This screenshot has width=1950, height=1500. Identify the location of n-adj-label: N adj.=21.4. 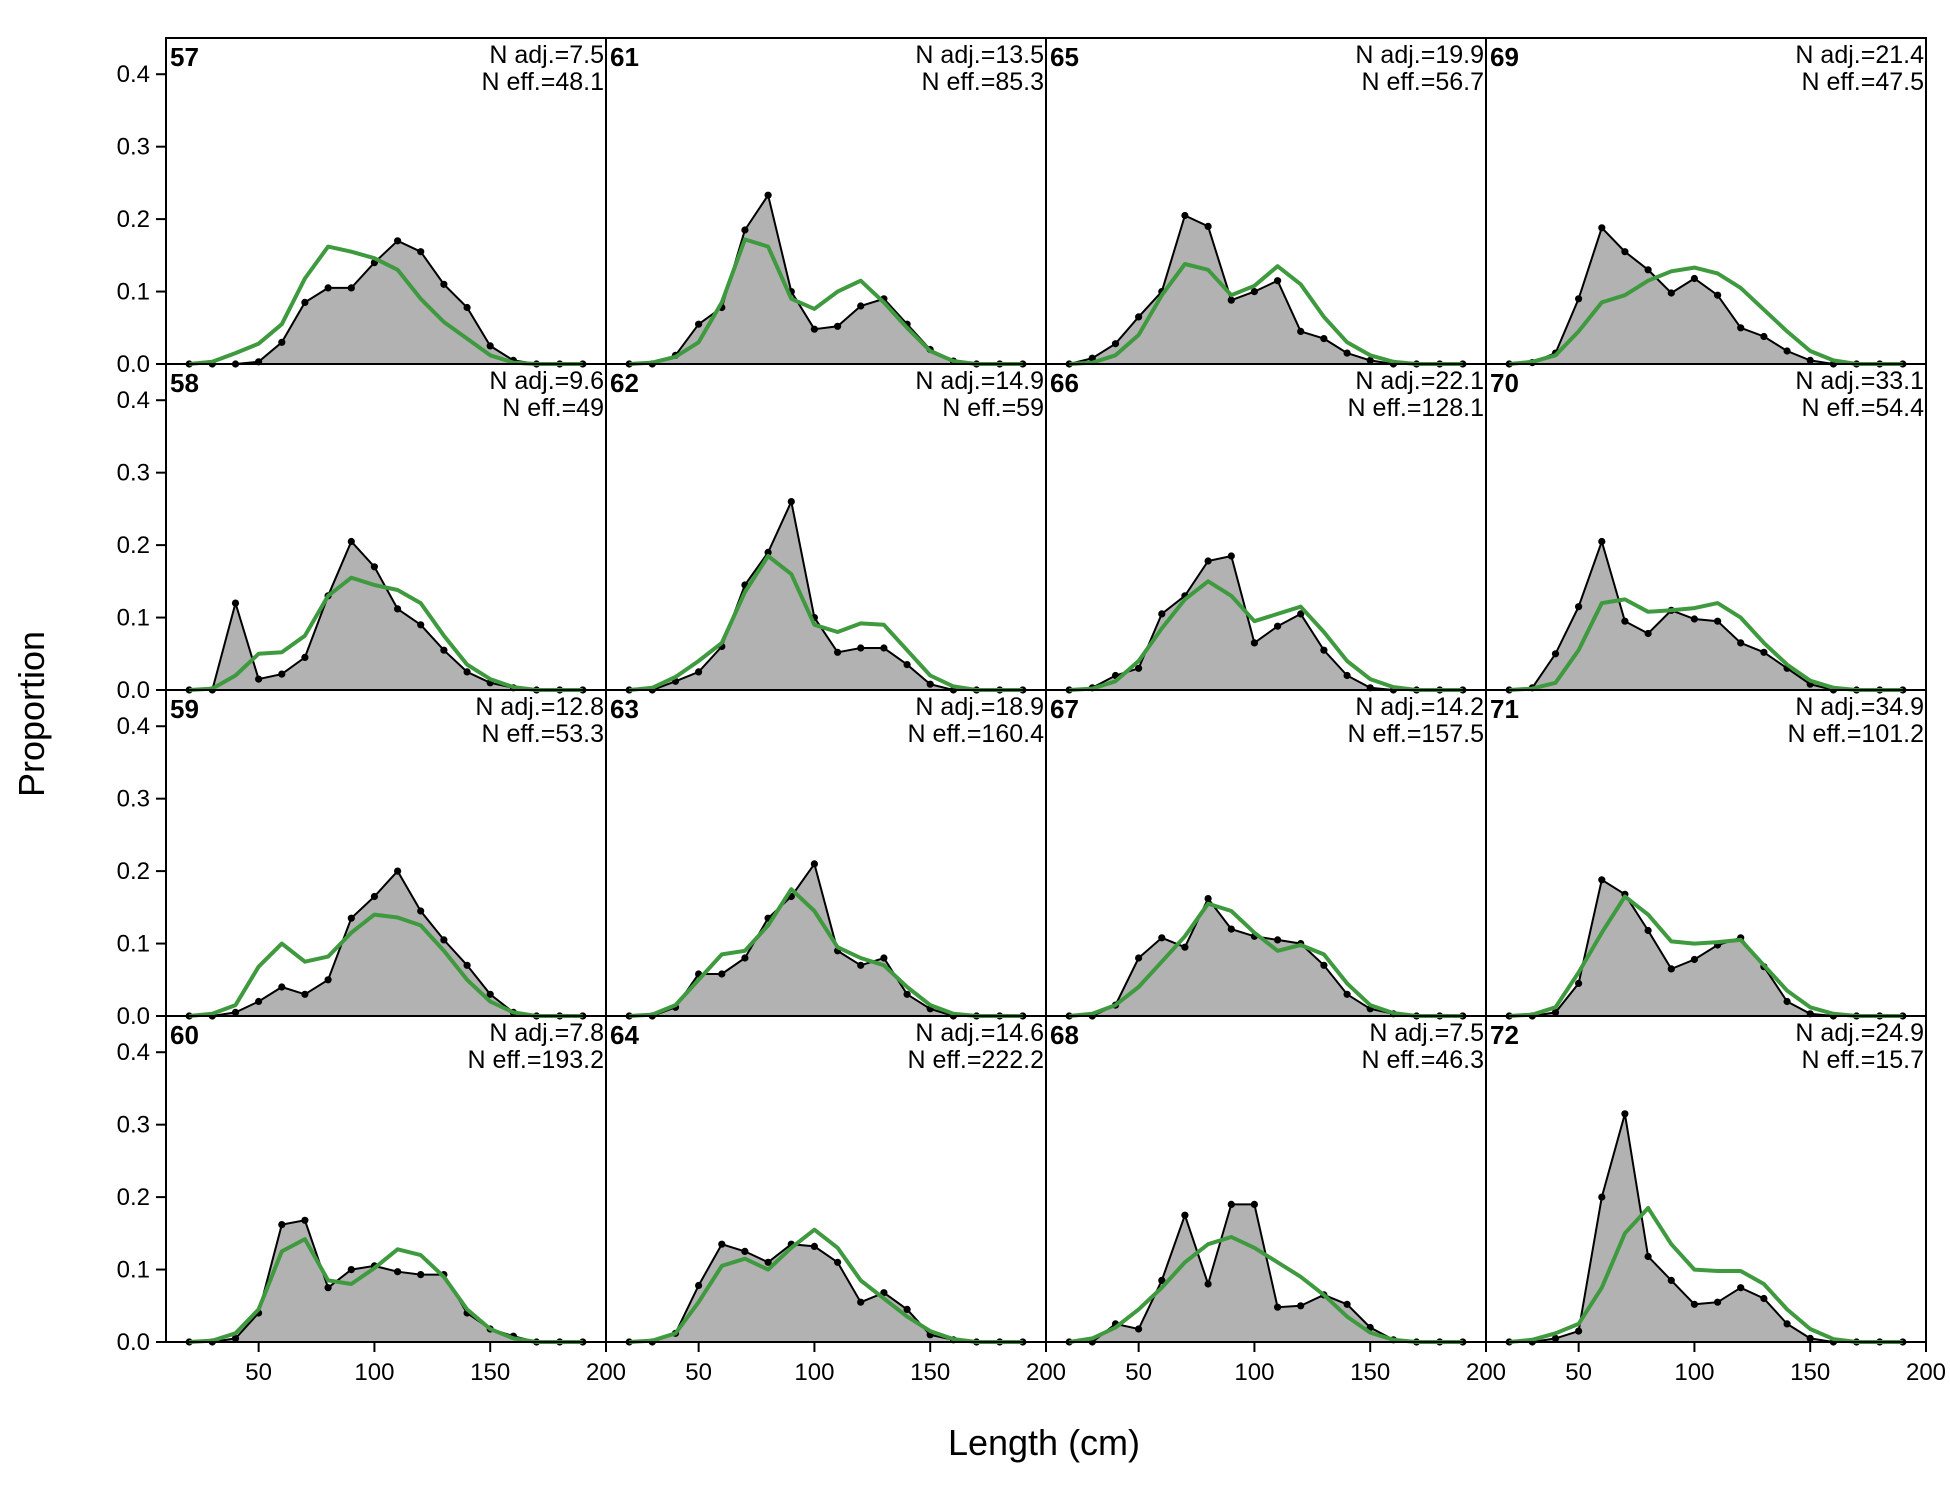
(1859, 55).